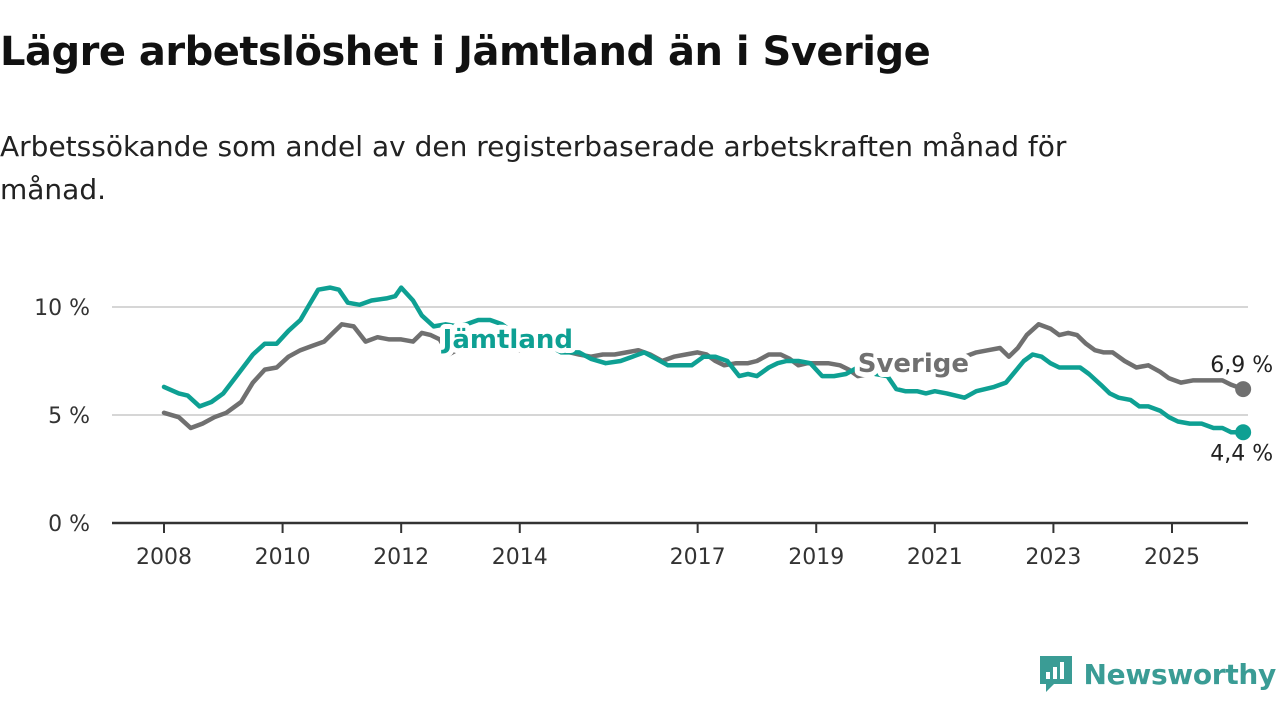  I want to click on x-axis-tick-labels: 2008 2010 2012 2014 2017 2019 2021 2023 2025, so click(668, 546).